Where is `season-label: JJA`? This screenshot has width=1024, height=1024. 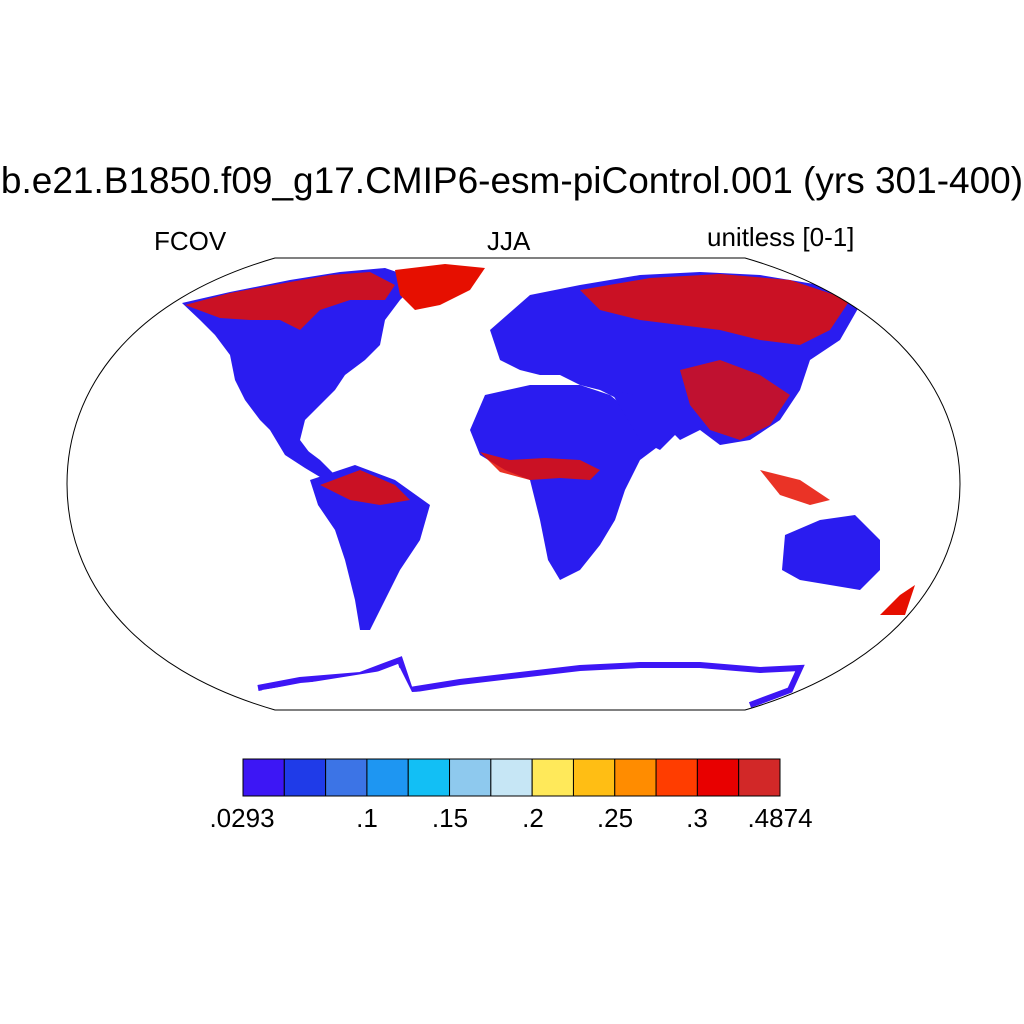 season-label: JJA is located at coordinates (509, 241).